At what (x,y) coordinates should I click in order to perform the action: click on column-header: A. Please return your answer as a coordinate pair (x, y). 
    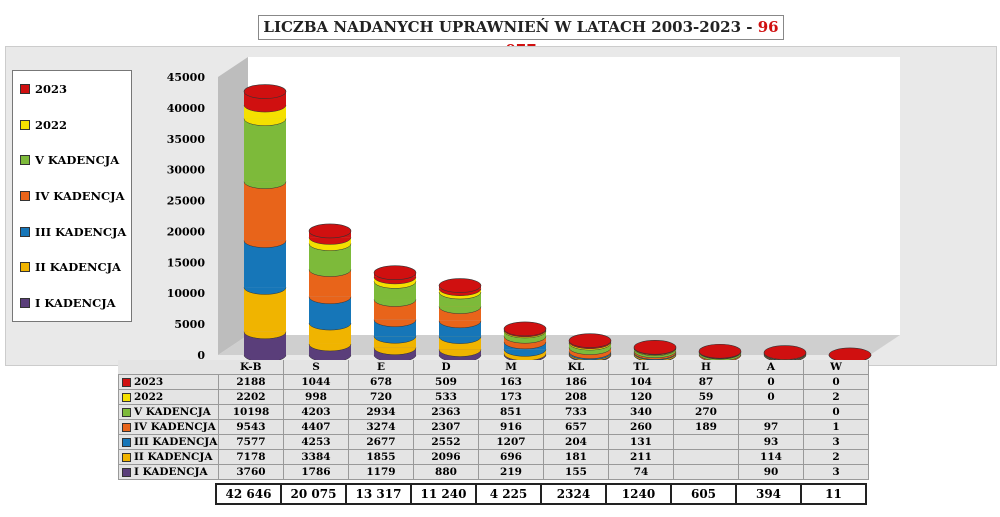
    Looking at the image, I should click on (771, 367).